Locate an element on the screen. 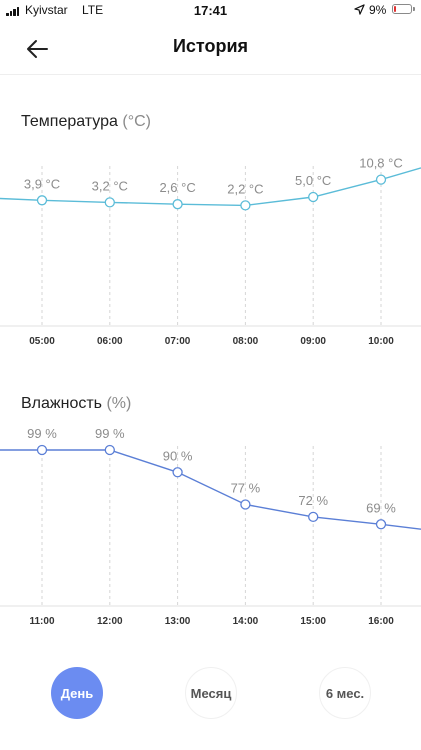 The width and height of the screenshot is (421, 750). status-time: 17:41 is located at coordinates (210, 10).